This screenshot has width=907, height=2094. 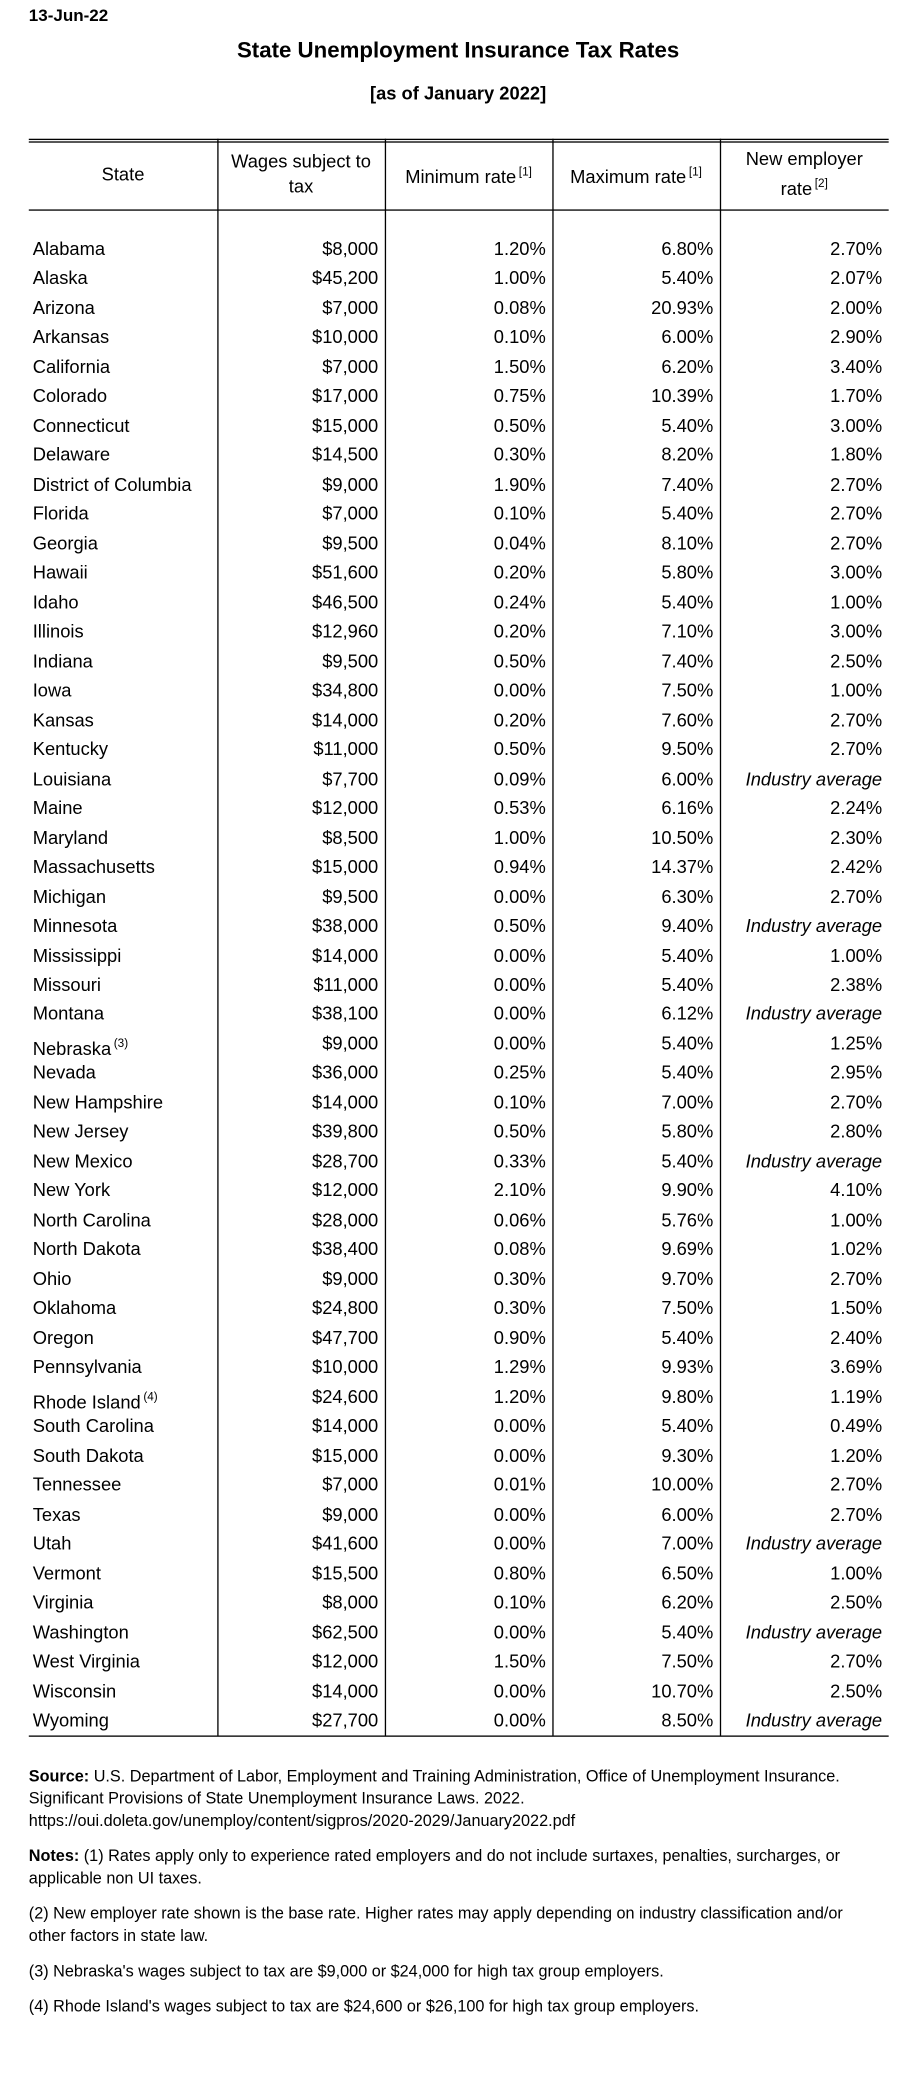 What do you see at coordinates (93, 866) in the screenshot?
I see `state-name: Massachusetts` at bounding box center [93, 866].